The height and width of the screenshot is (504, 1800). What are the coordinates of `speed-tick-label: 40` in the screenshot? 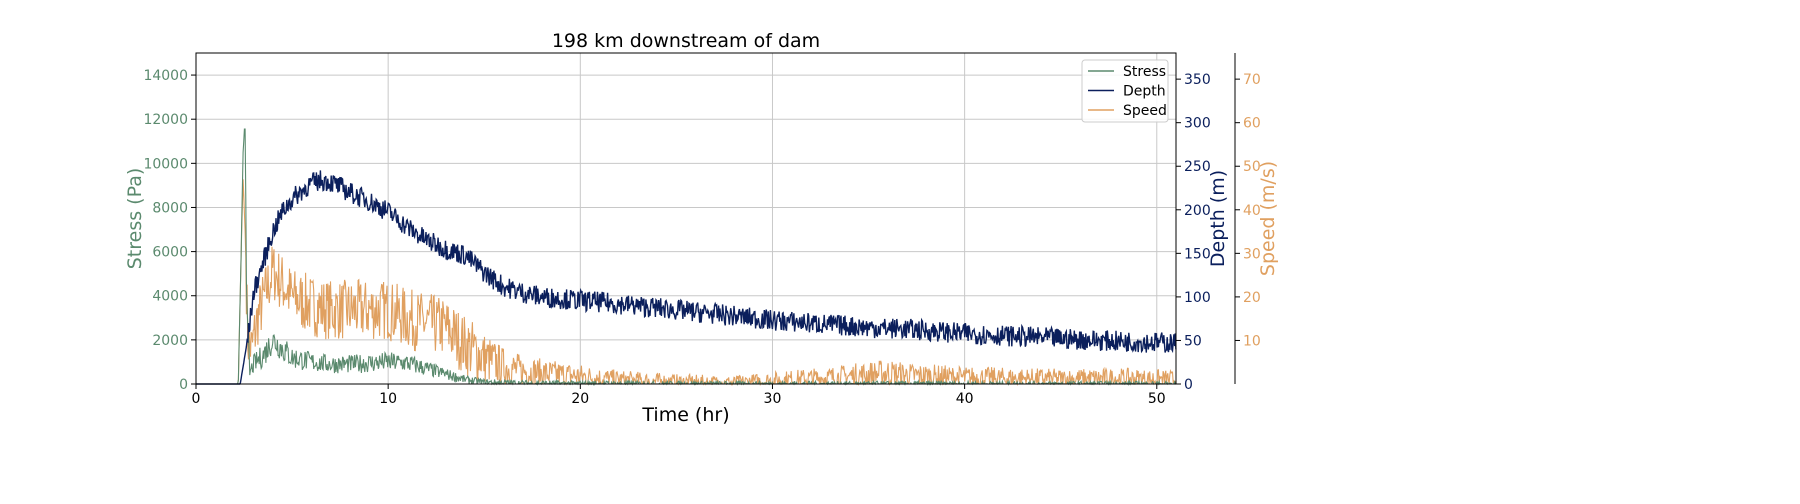 It's located at (1252, 211).